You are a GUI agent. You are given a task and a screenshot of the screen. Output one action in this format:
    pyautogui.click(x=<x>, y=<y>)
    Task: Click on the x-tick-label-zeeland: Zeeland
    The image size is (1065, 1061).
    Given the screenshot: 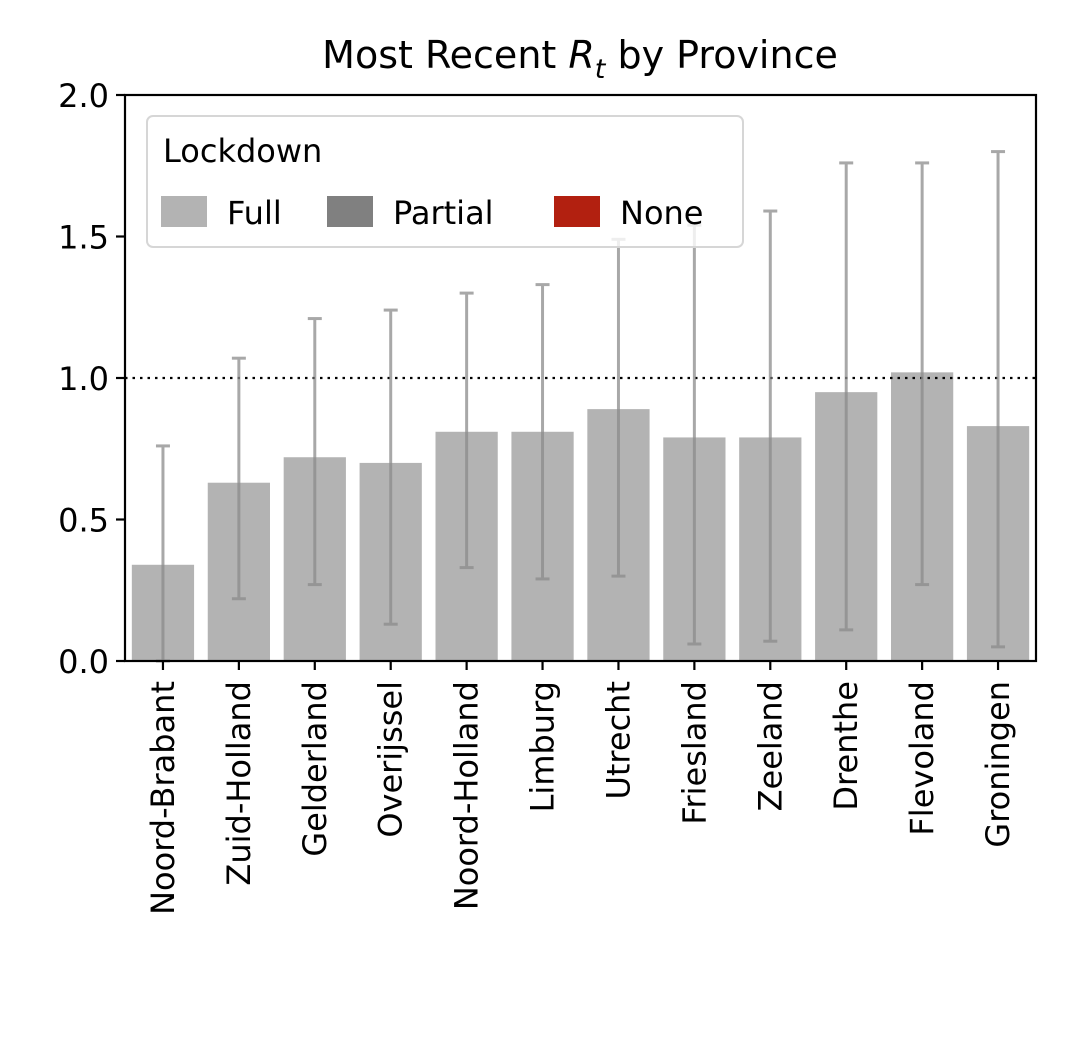 What is the action you would take?
    pyautogui.click(x=770, y=746)
    